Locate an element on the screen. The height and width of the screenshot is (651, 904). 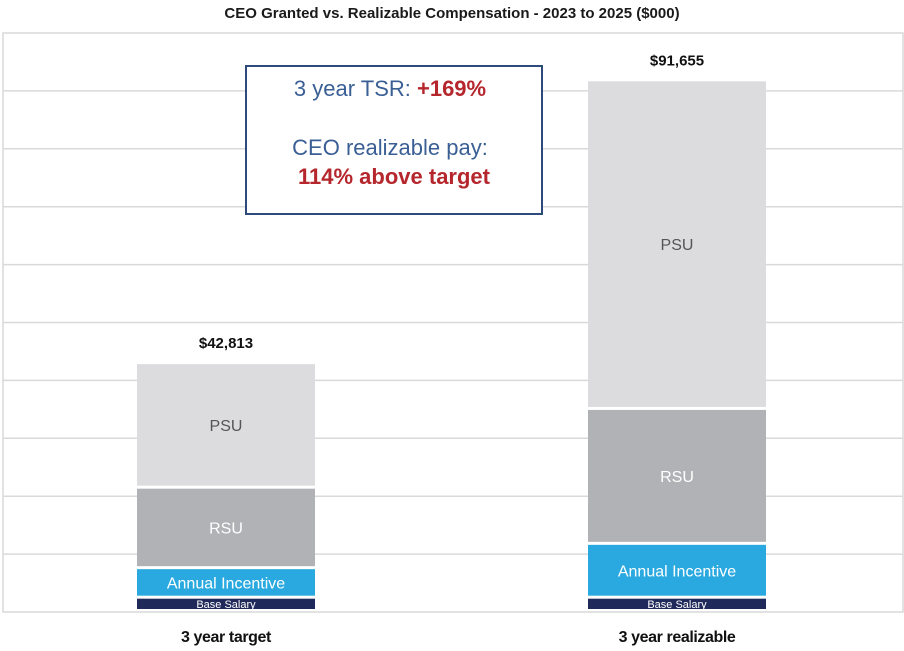
callout-tsr-value: +169% is located at coordinates (451, 88).